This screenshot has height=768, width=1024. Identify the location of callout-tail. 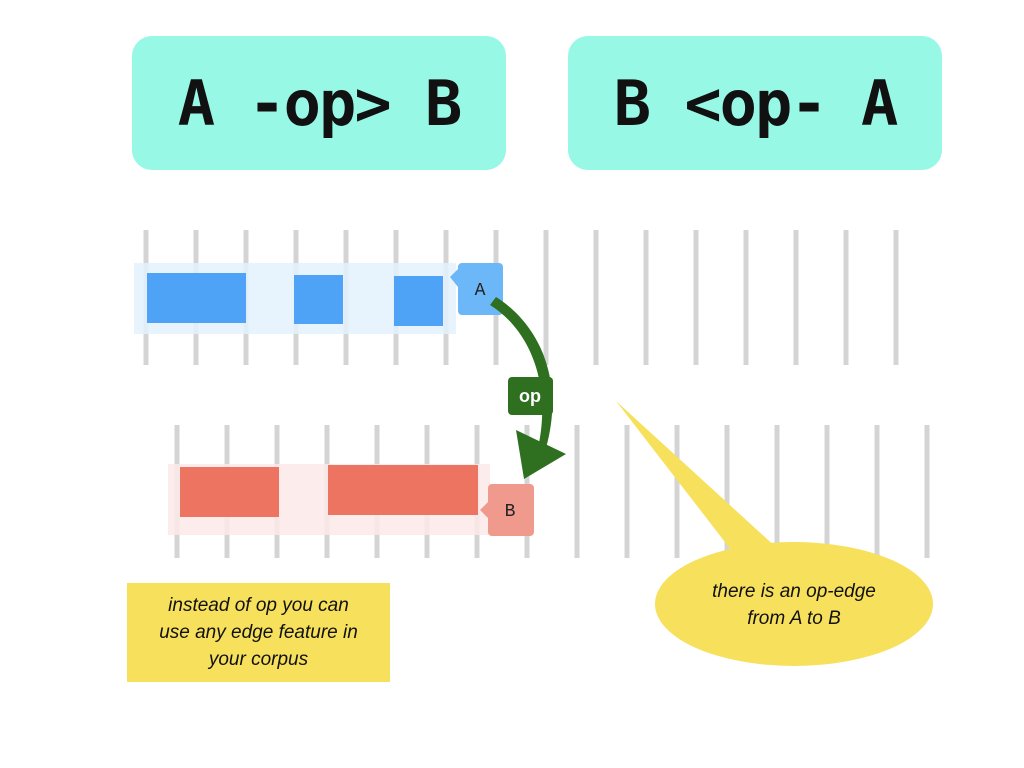
(703, 484).